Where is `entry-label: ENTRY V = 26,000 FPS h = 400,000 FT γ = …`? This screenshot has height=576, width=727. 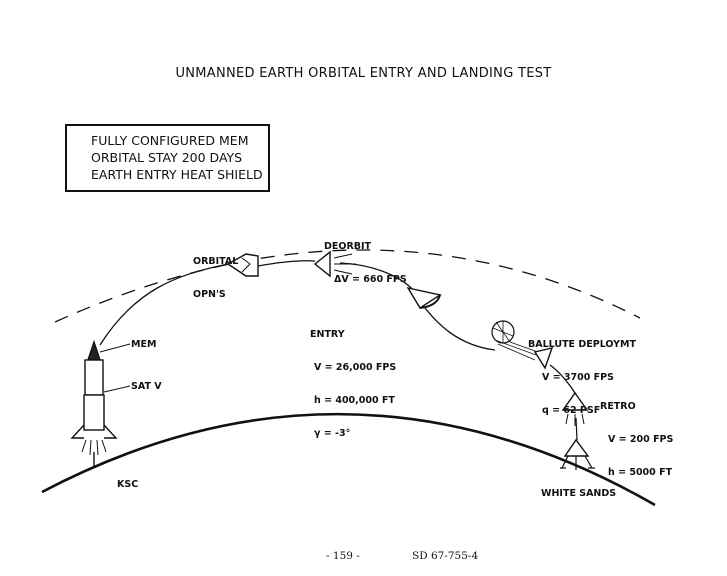 entry-label: ENTRY V = 26,000 FPS h = 400,000 FT γ = … is located at coordinates (353, 384).